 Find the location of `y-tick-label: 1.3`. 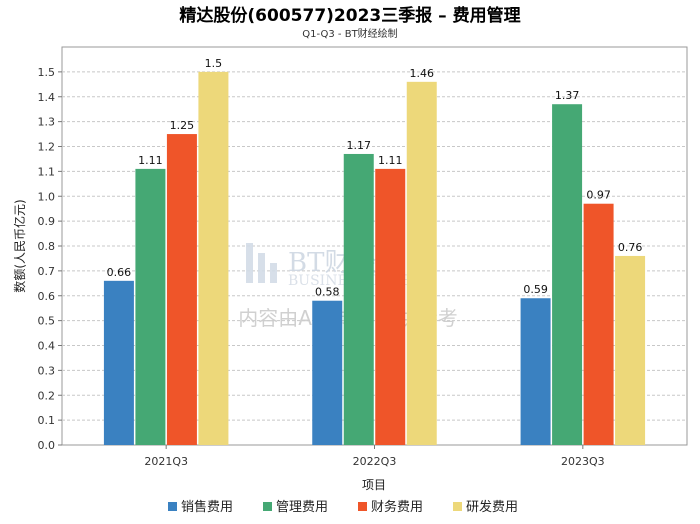

y-tick-label: 1.3 is located at coordinates (47, 122).